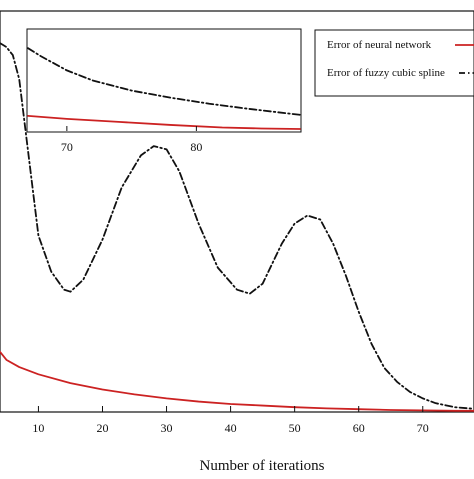  Describe the element at coordinates (423, 428) in the screenshot. I see `x-tick-label-70: 70` at that location.